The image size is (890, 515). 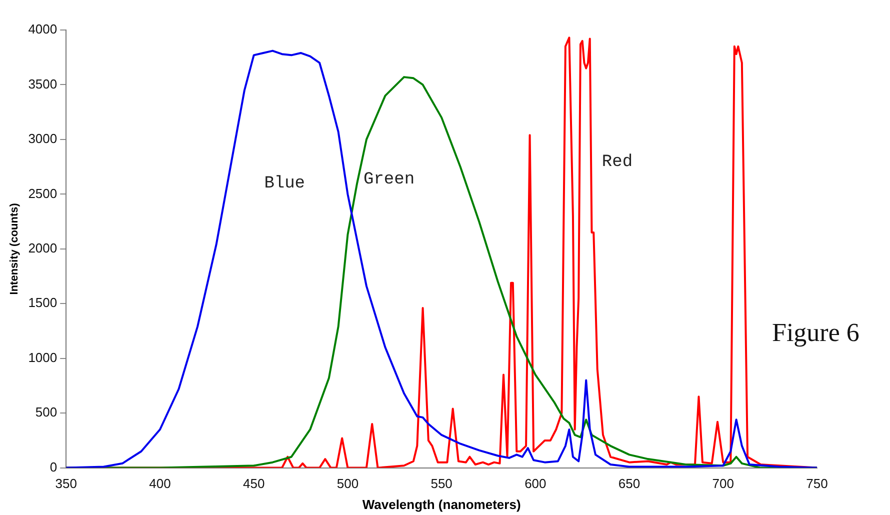 What do you see at coordinates (535, 484) in the screenshot?
I see `x-tick-label: 600` at bounding box center [535, 484].